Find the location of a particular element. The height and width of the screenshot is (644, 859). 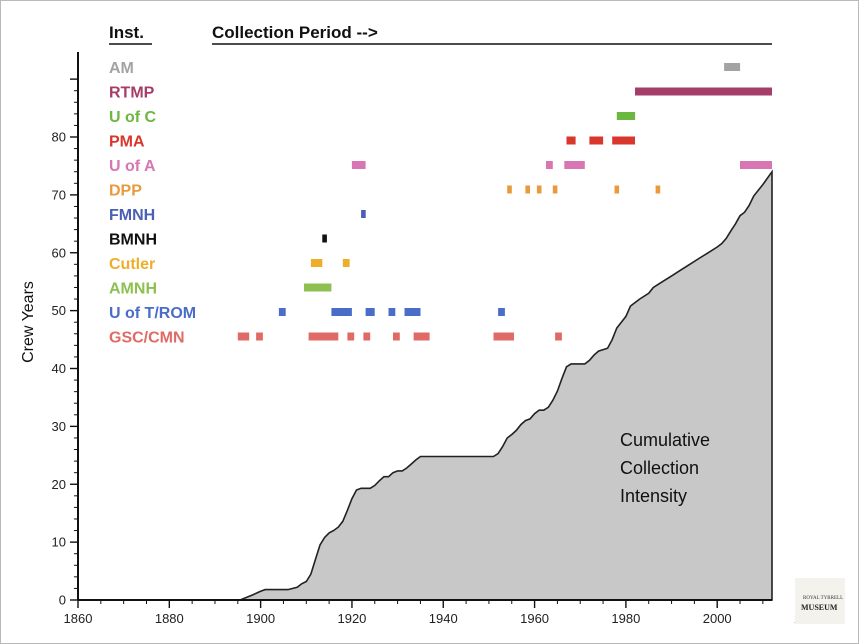

institution-label: FMNH is located at coordinates (132, 215).